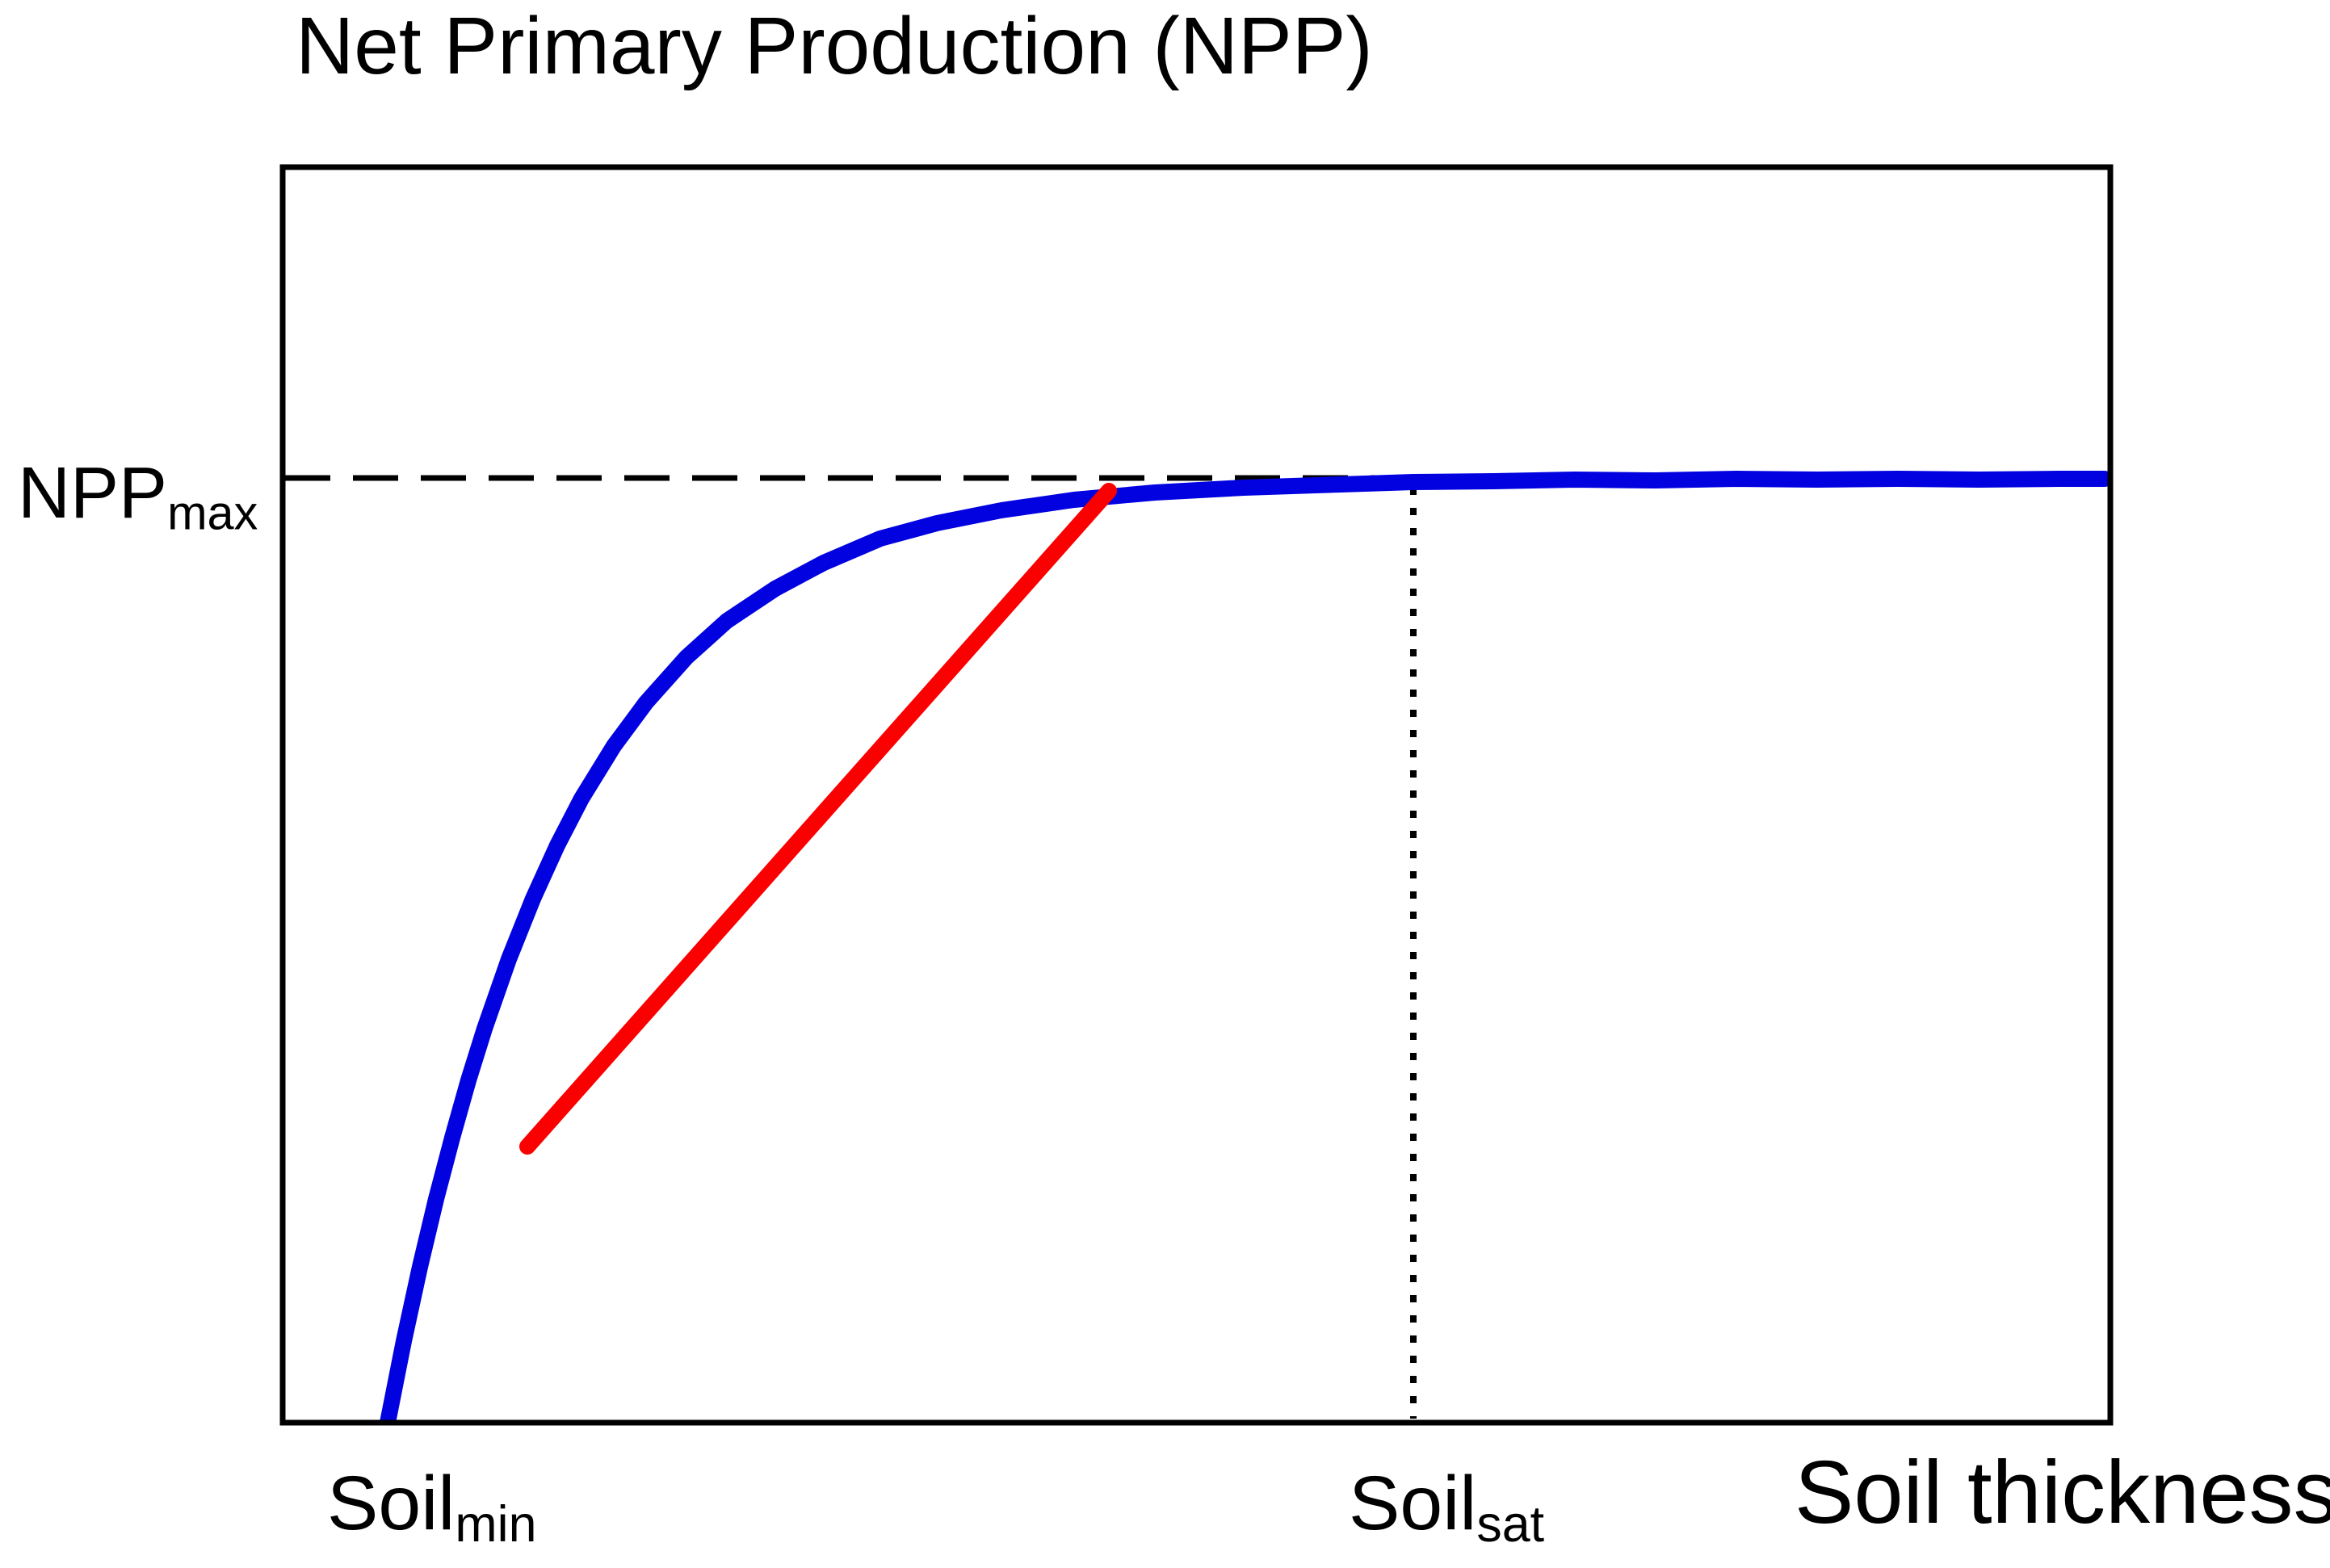  What do you see at coordinates (818, 819) in the screenshot?
I see `tangent-line` at bounding box center [818, 819].